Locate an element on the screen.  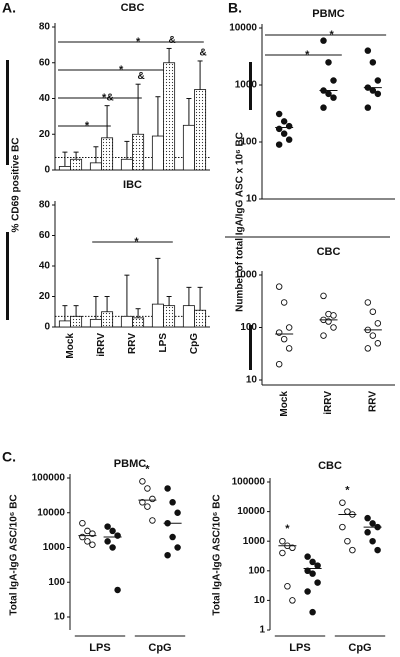
y-tick-label: 10000 is located at coordinates (251, 511).